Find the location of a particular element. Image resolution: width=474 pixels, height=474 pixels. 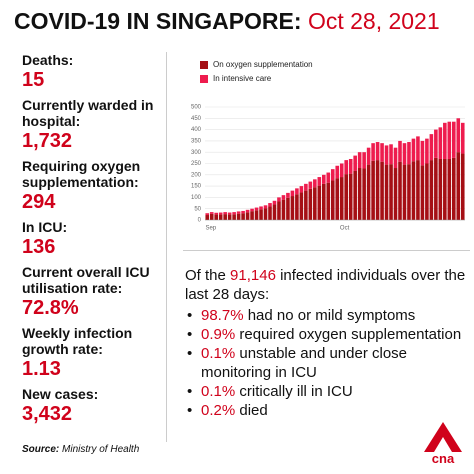

bullet: 0.1% critically ill in ICU is located at coordinates (327, 391).